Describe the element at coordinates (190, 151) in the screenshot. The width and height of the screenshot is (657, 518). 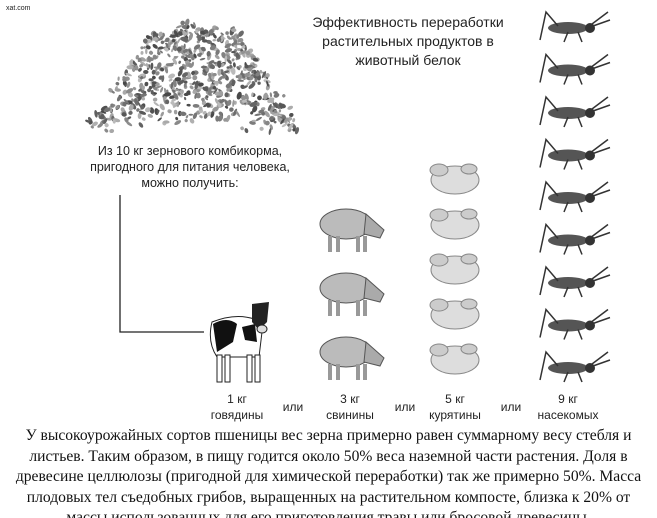
I see `intro-line: Из 10 кг зернового комбикорма,` at that location.